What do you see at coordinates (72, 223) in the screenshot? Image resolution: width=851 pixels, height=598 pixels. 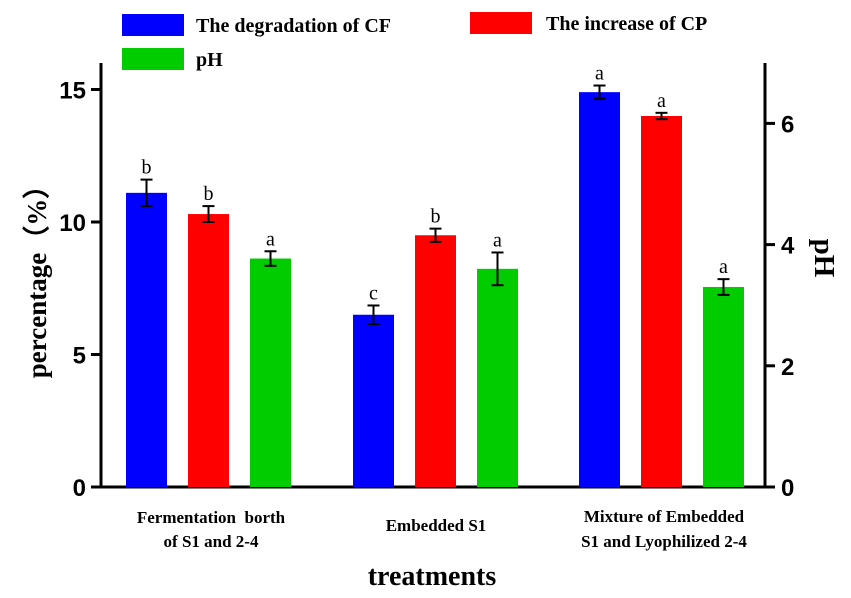 I see `left-y-tick-label: 10` at bounding box center [72, 223].